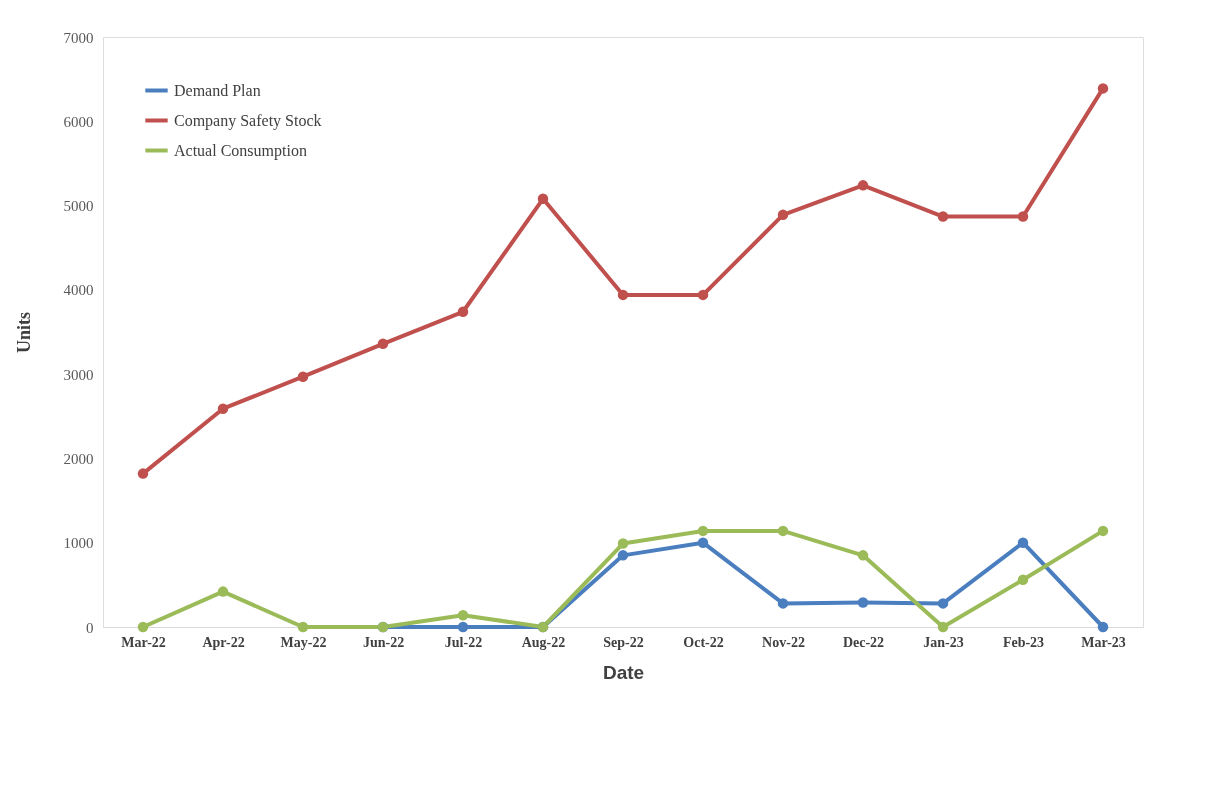  What do you see at coordinates (543, 642) in the screenshot?
I see `x-tick-label: Aug-22` at bounding box center [543, 642].